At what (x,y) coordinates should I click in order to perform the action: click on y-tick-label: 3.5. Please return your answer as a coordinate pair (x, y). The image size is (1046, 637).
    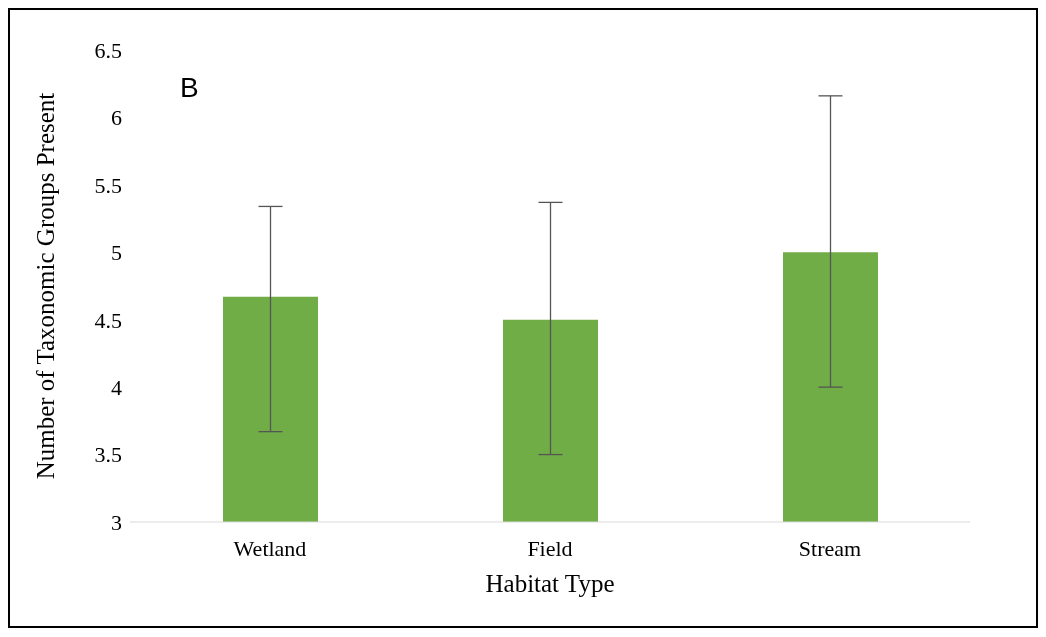
    Looking at the image, I should click on (108, 455).